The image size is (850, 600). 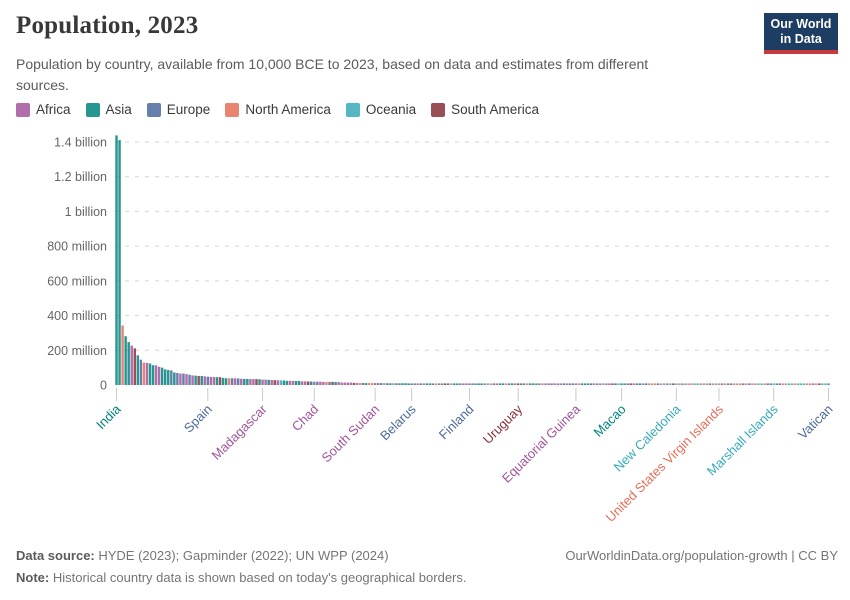 I want to click on bar-peru, so click(x=256, y=382).